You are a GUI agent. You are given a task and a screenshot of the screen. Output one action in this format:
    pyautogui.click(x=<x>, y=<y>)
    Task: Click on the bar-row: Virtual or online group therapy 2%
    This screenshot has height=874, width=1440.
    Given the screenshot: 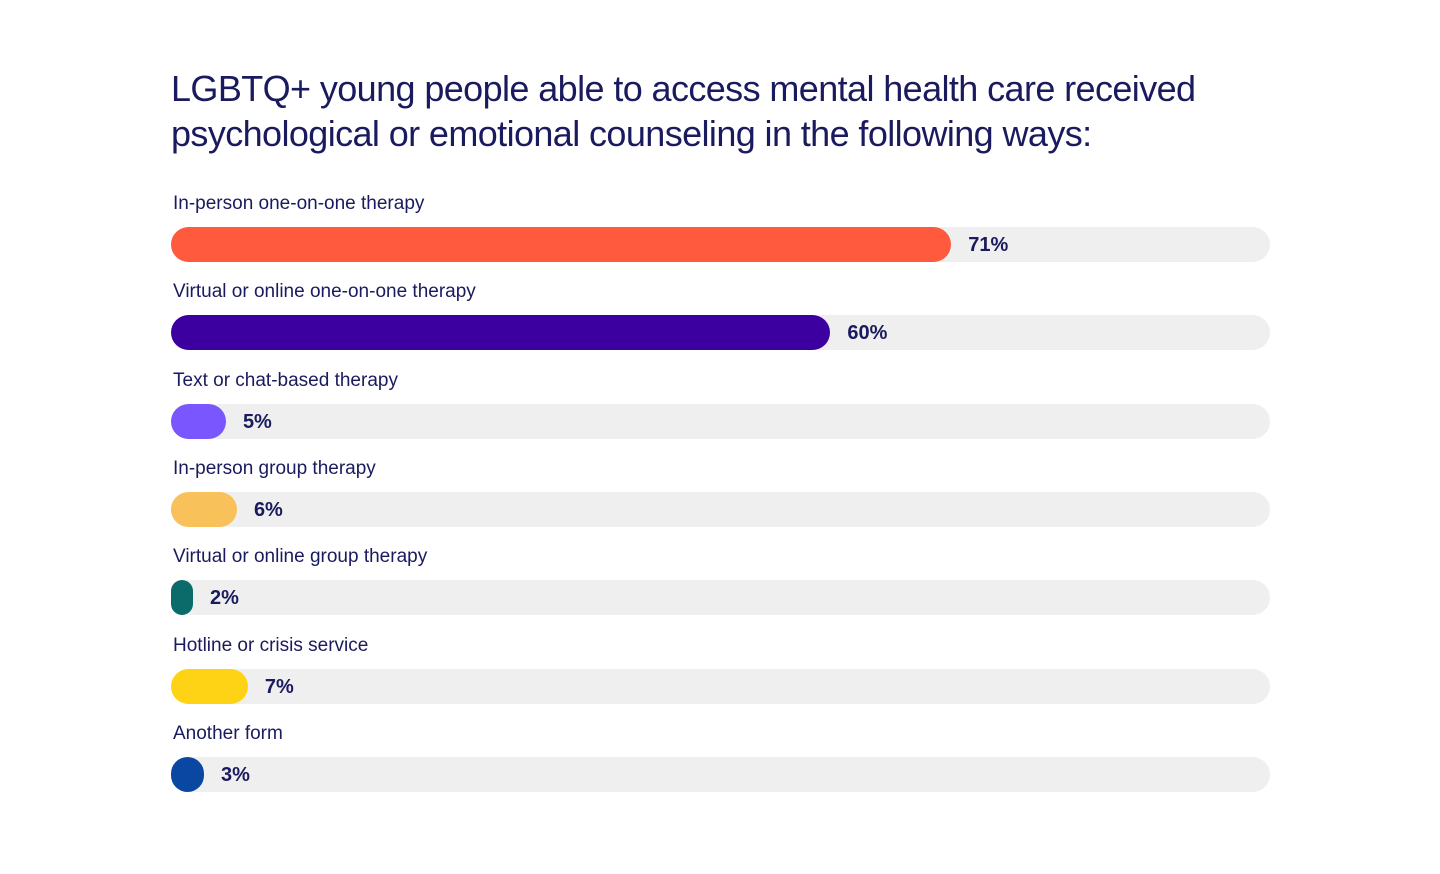 What is the action you would take?
    pyautogui.click(x=720, y=589)
    